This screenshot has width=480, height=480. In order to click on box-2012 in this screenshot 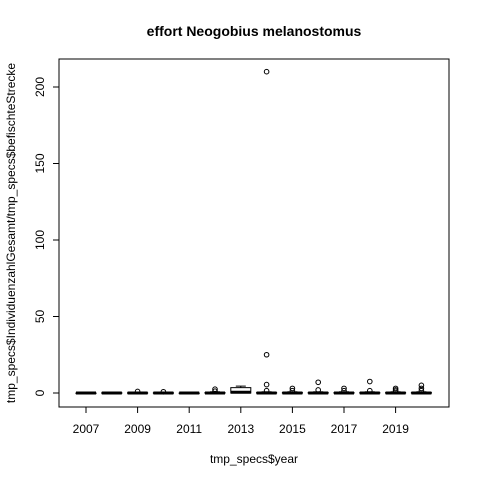, I will do `click(215, 390)`.